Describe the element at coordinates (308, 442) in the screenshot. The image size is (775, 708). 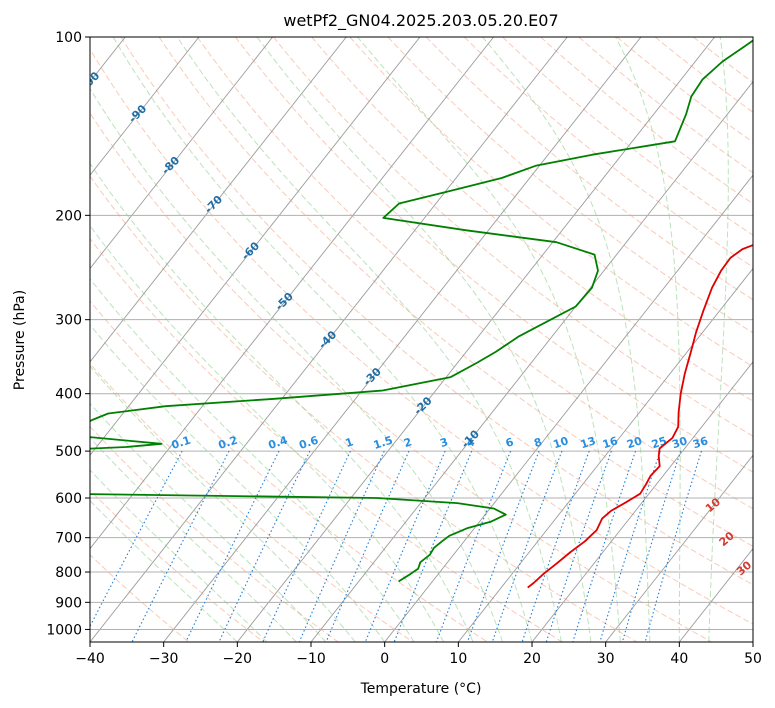
I see `mixing-ratio-label: 0.6` at that location.